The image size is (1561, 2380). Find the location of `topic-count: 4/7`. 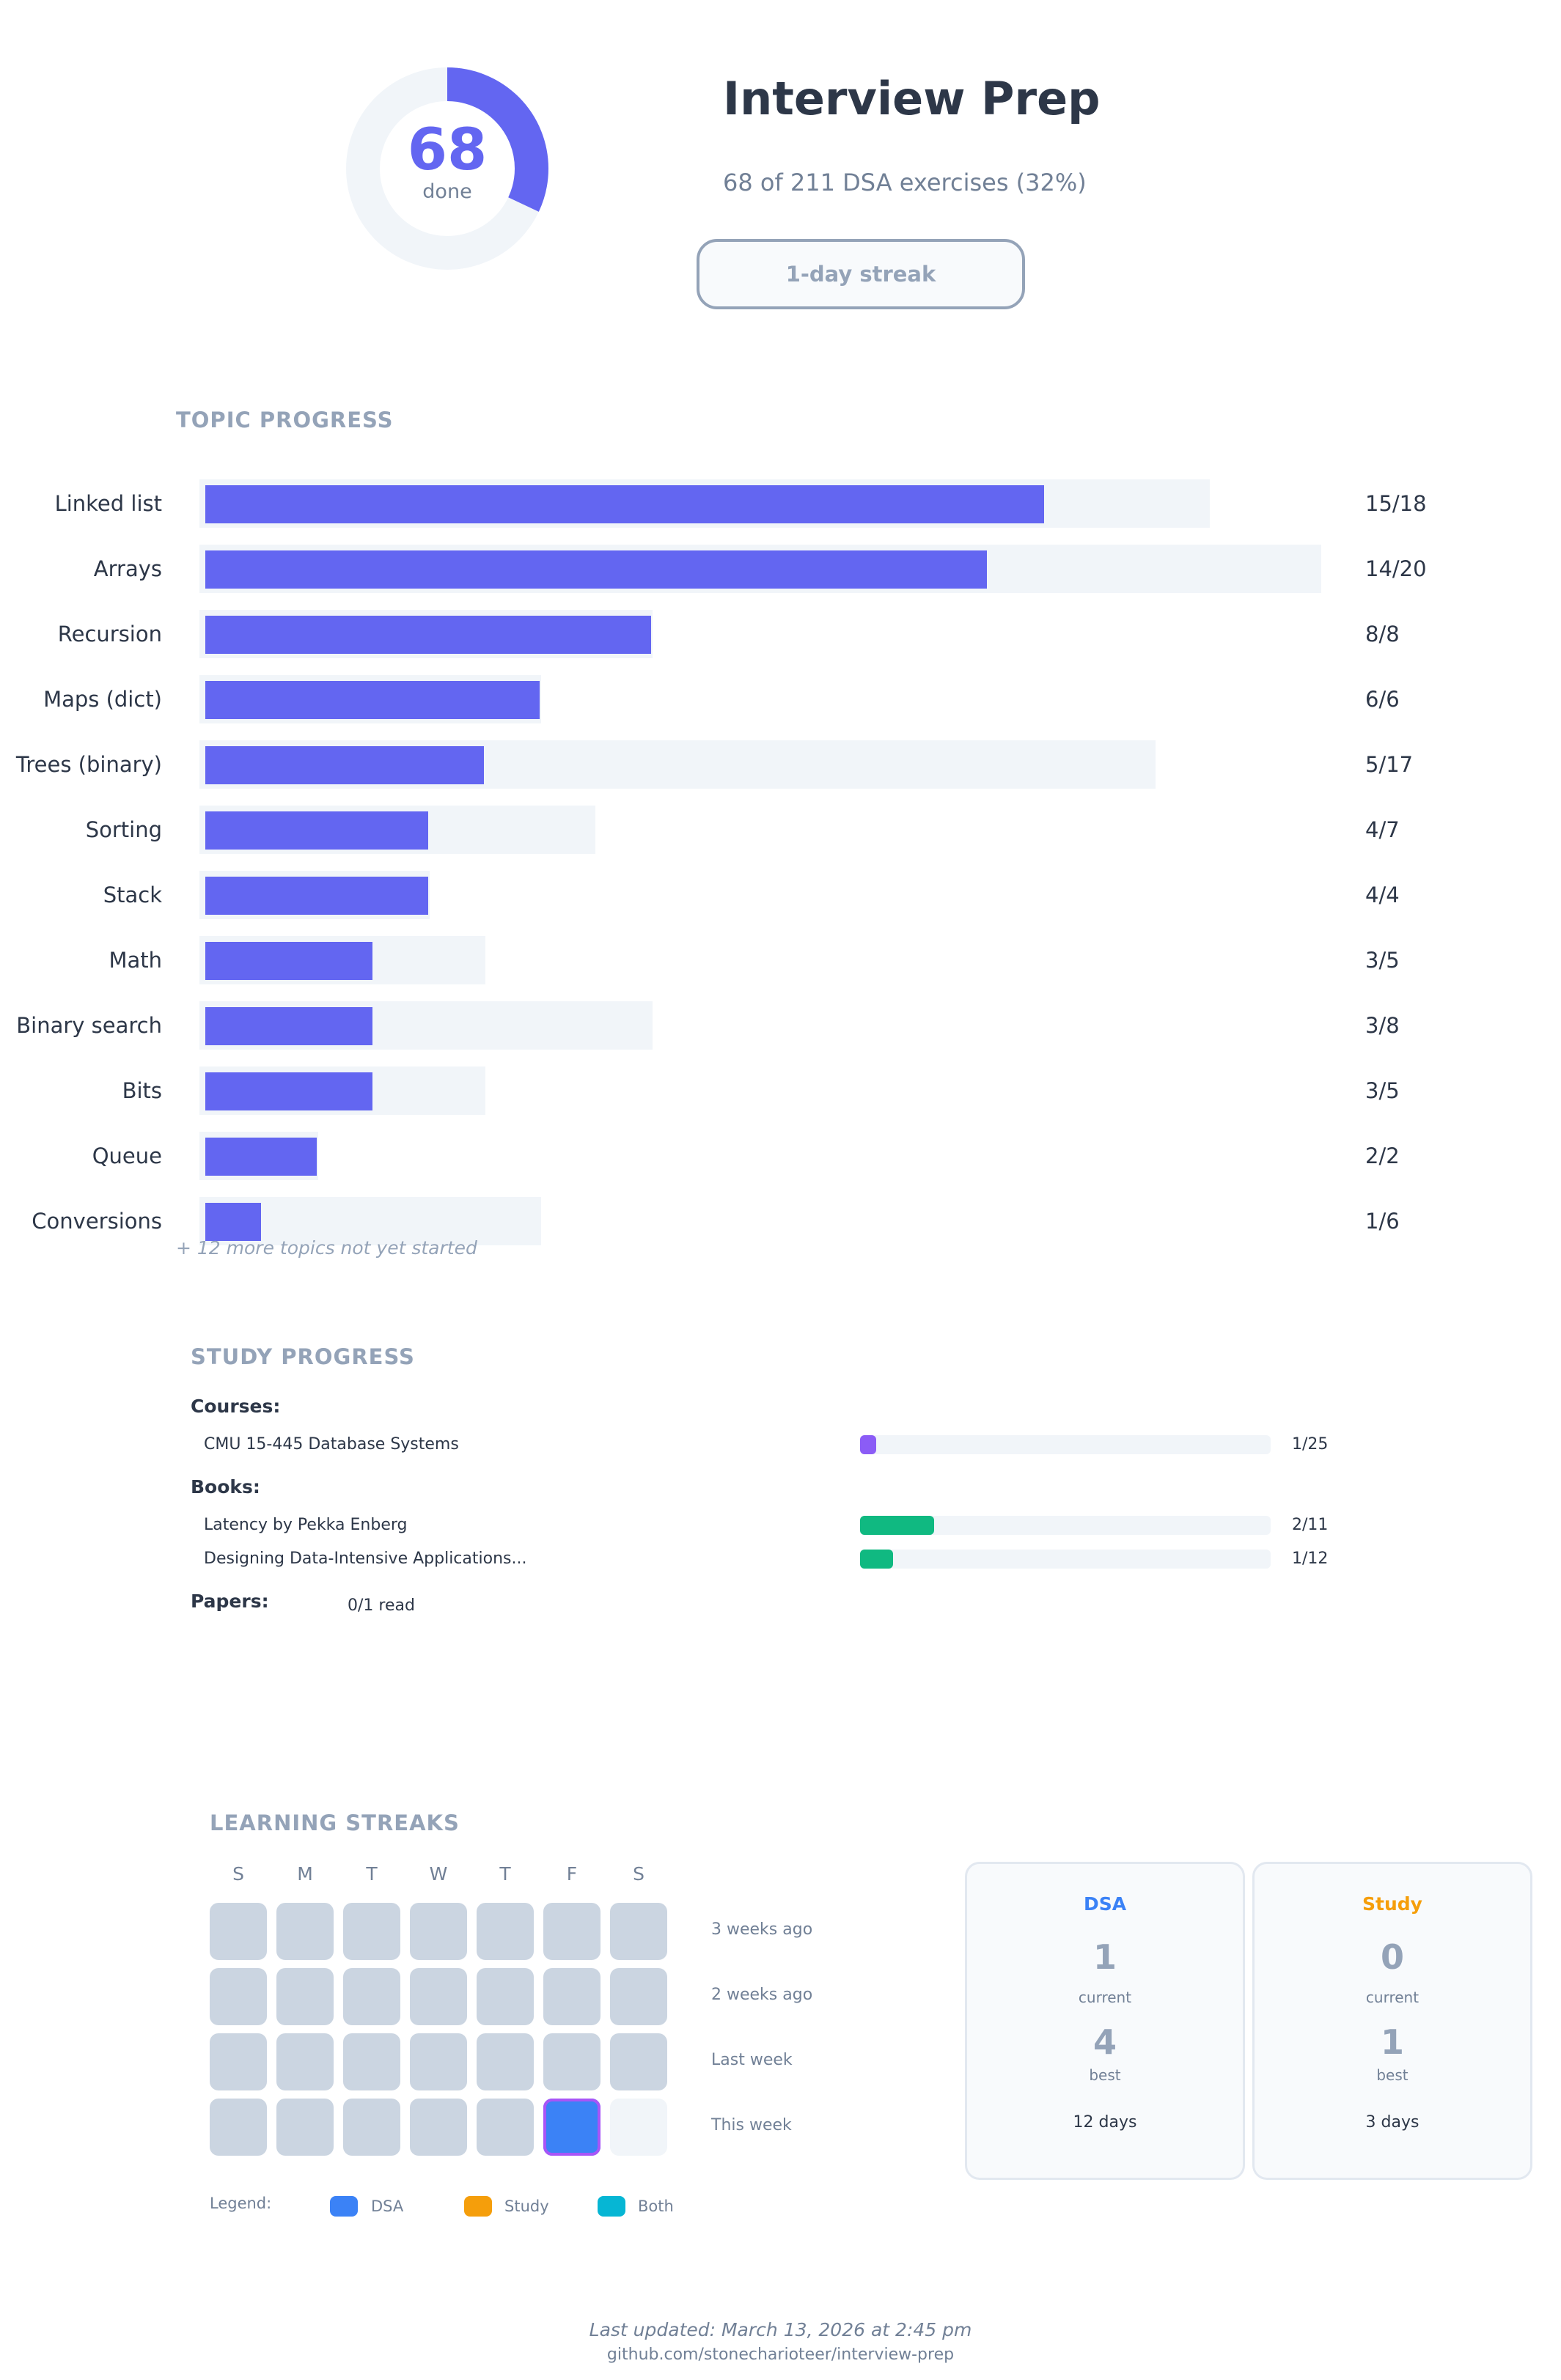

topic-count: 4/7 is located at coordinates (1382, 829).